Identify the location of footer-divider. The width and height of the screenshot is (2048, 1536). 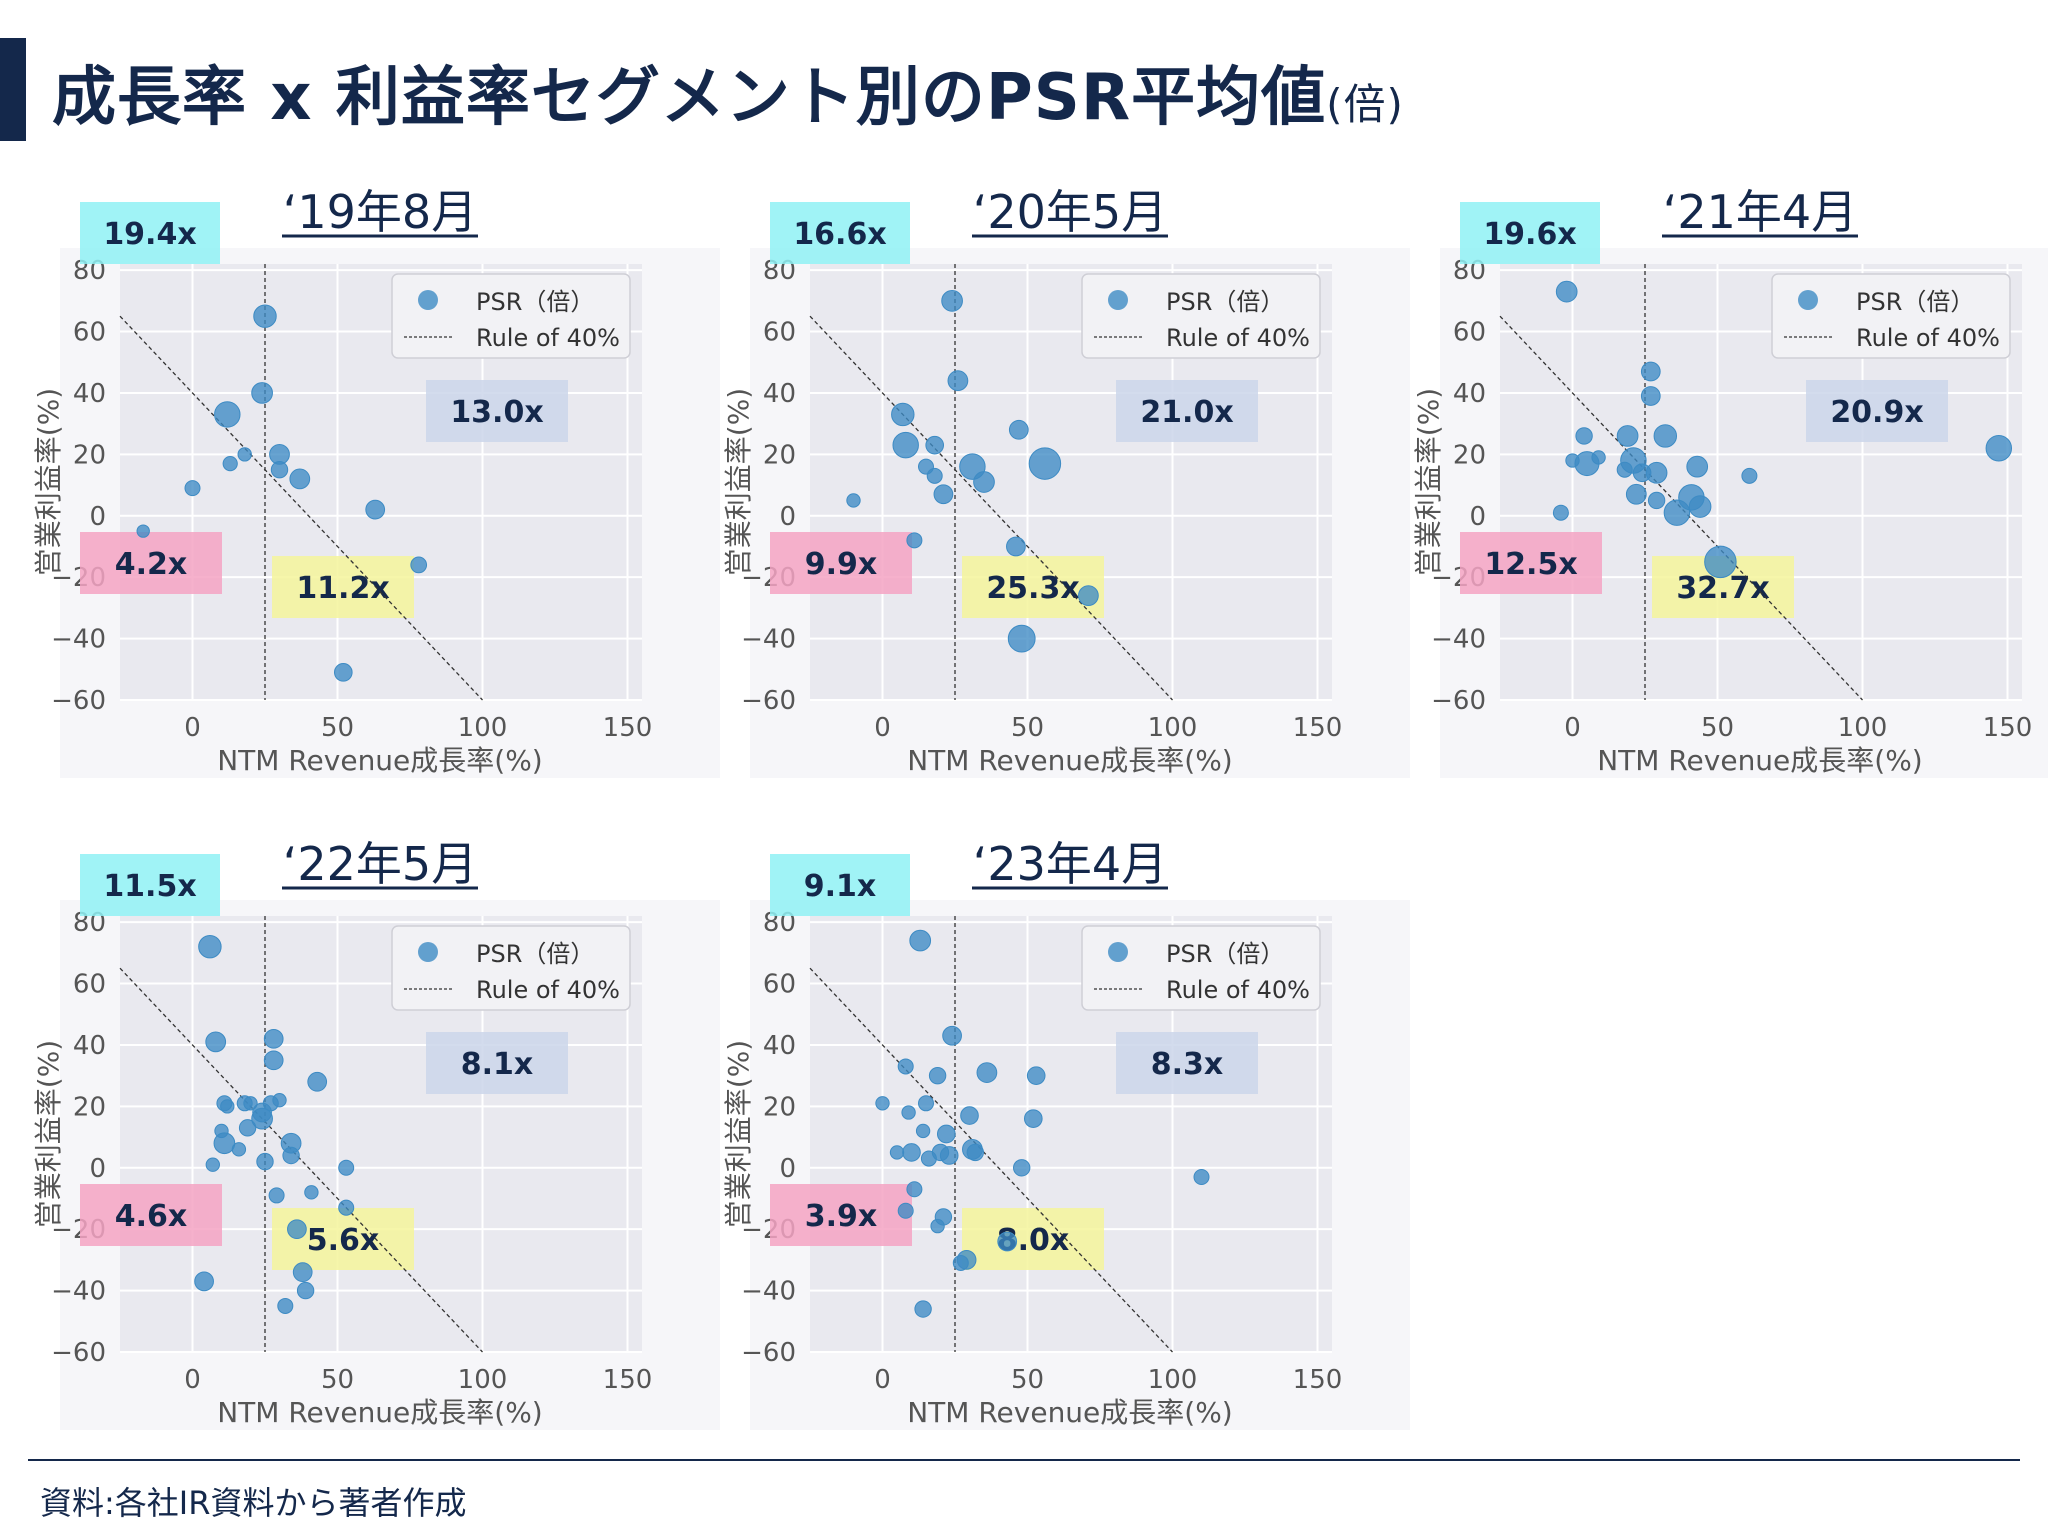
(1024, 1460).